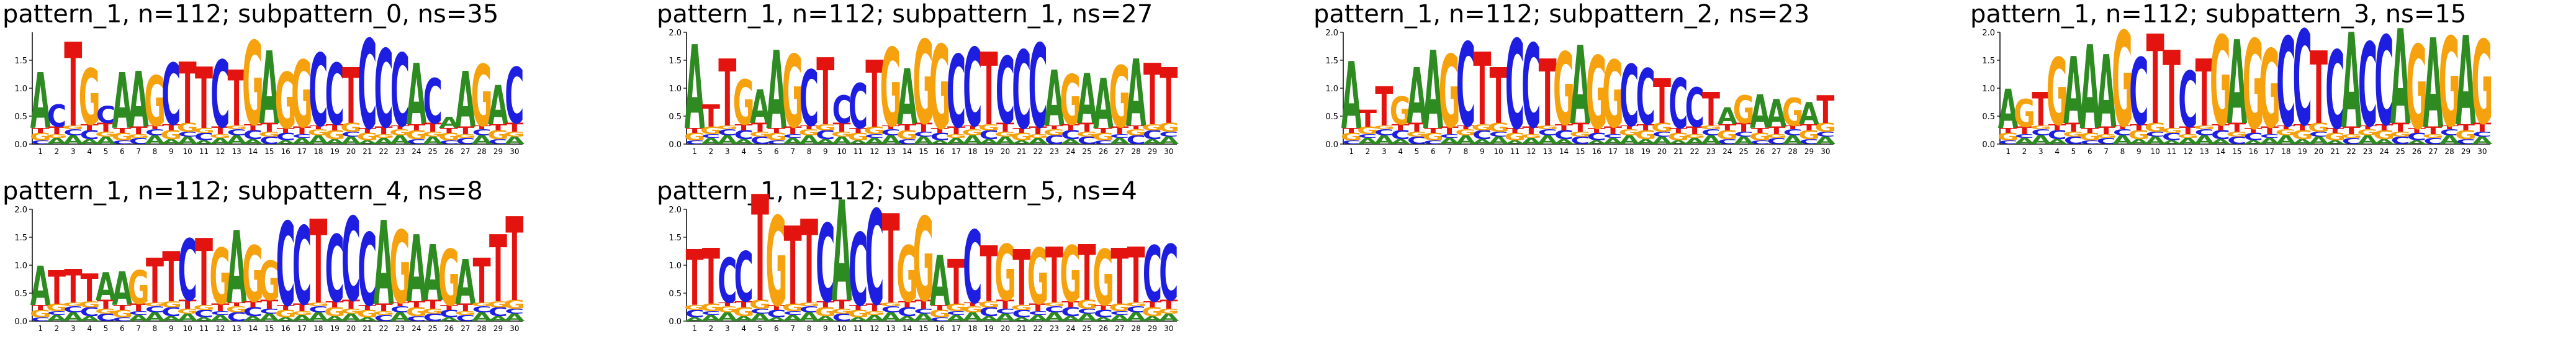  I want to click on x-tick-label: 22, so click(1038, 328).